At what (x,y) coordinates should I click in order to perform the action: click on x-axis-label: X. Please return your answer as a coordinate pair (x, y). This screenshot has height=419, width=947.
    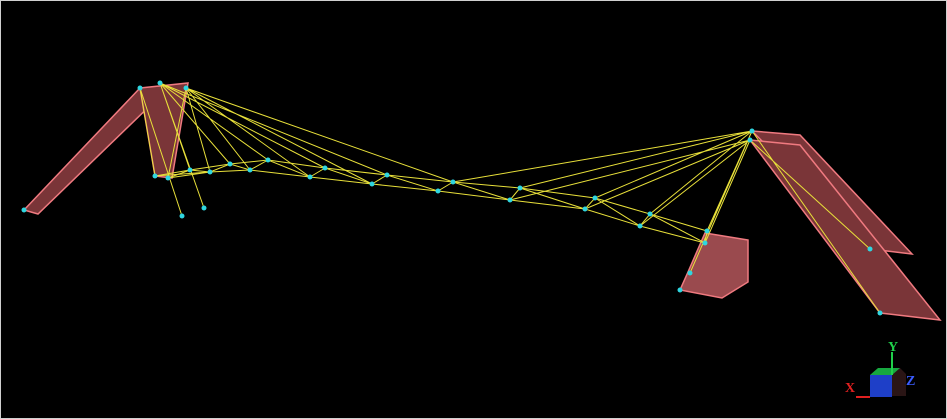
    Looking at the image, I should click on (850, 388).